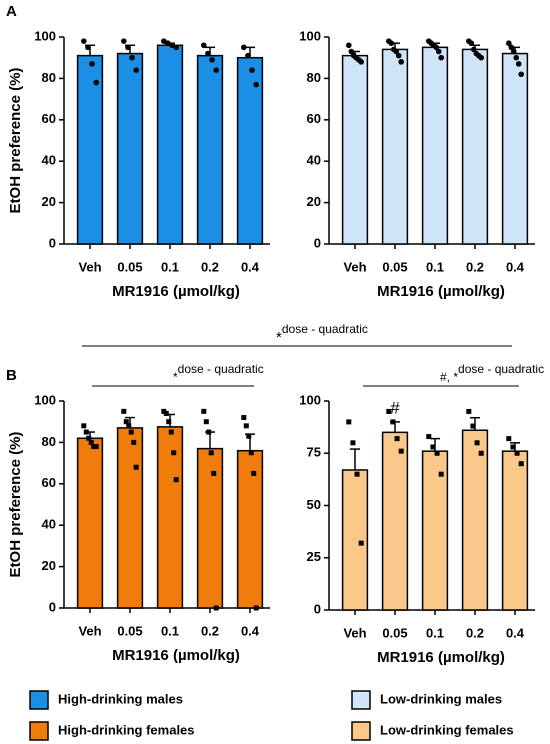 The width and height of the screenshot is (550, 744). What do you see at coordinates (314, 452) in the screenshot?
I see `y-tick-label: 75` at bounding box center [314, 452].